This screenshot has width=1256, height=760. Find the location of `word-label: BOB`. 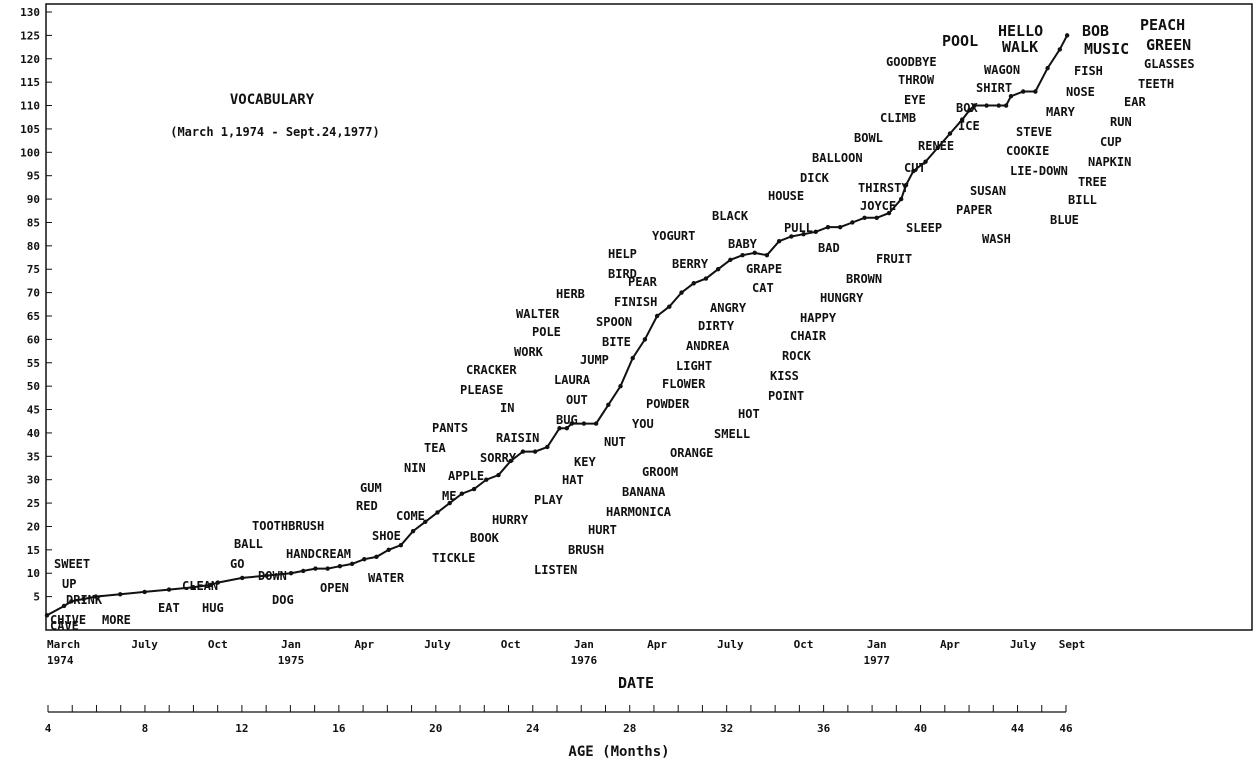

word-label: BOB is located at coordinates (1095, 31).